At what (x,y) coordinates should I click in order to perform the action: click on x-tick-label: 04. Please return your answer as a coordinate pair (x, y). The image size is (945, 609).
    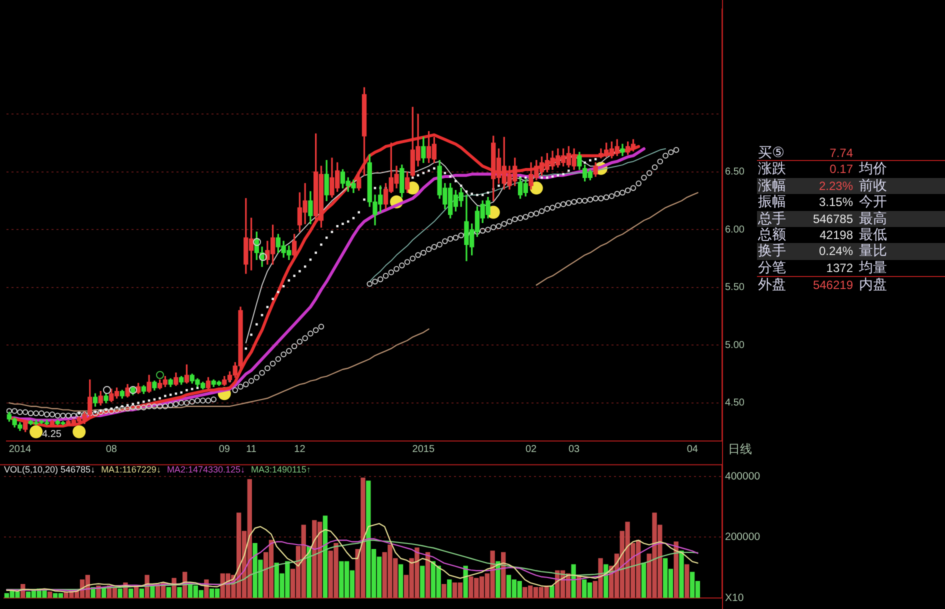
    Looking at the image, I should click on (692, 449).